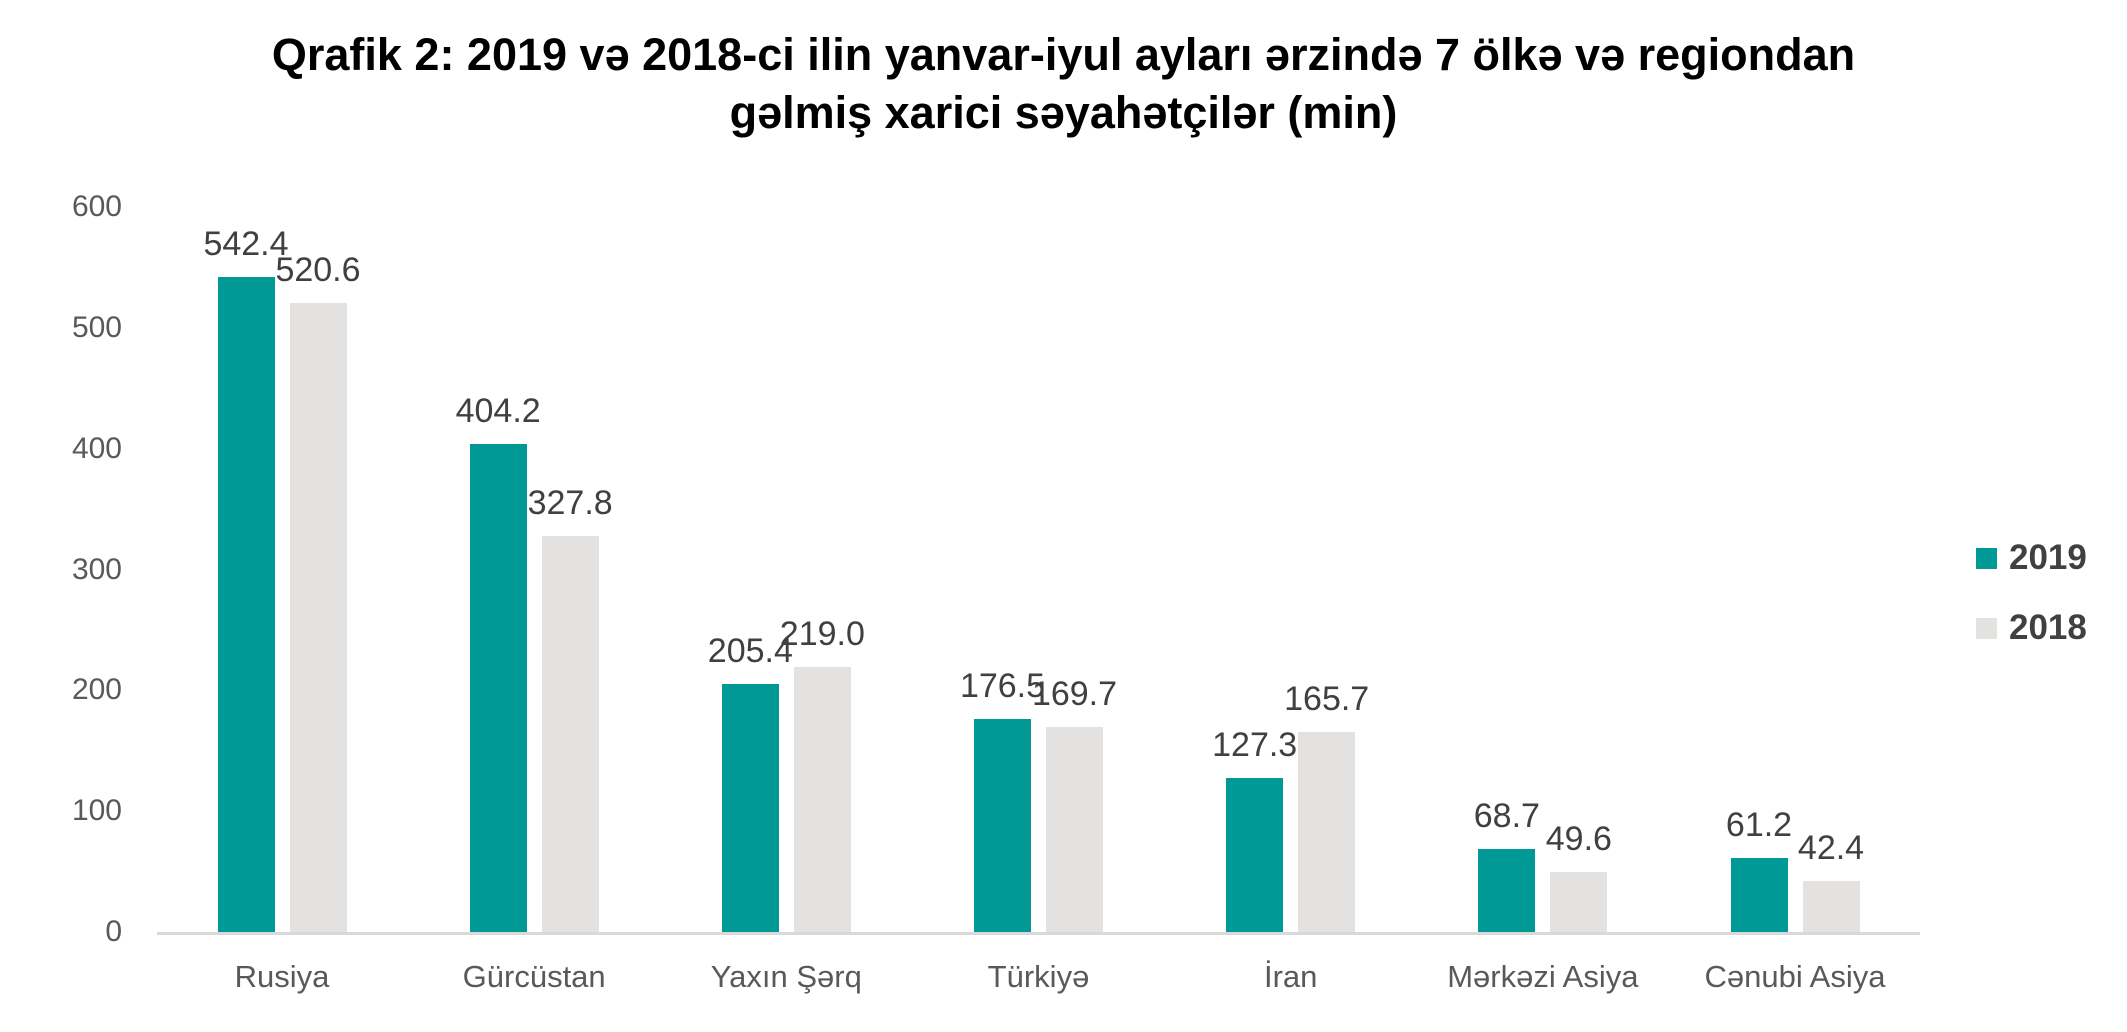 The width and height of the screenshot is (2127, 1032). Describe the element at coordinates (1290, 976) in the screenshot. I see `x-axis-category-label: İran` at that location.